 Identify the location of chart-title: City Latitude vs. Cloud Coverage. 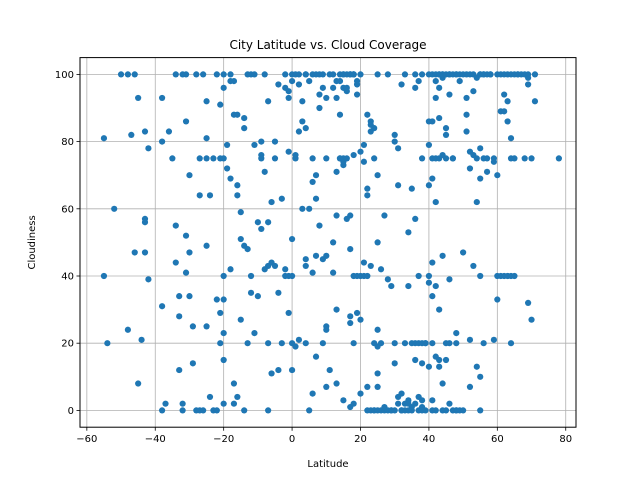
(327, 45).